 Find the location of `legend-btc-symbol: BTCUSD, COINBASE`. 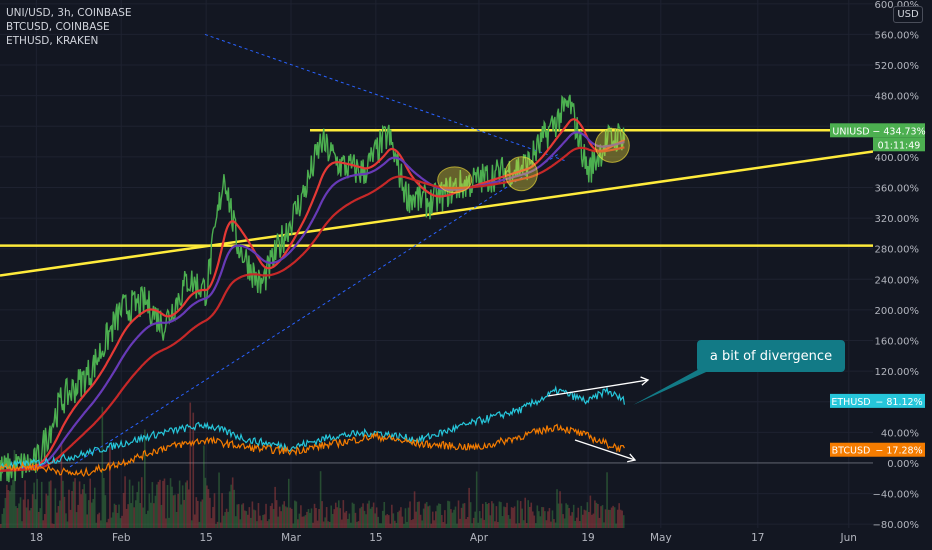

legend-btc-symbol: BTCUSD, COINBASE is located at coordinates (58, 27).